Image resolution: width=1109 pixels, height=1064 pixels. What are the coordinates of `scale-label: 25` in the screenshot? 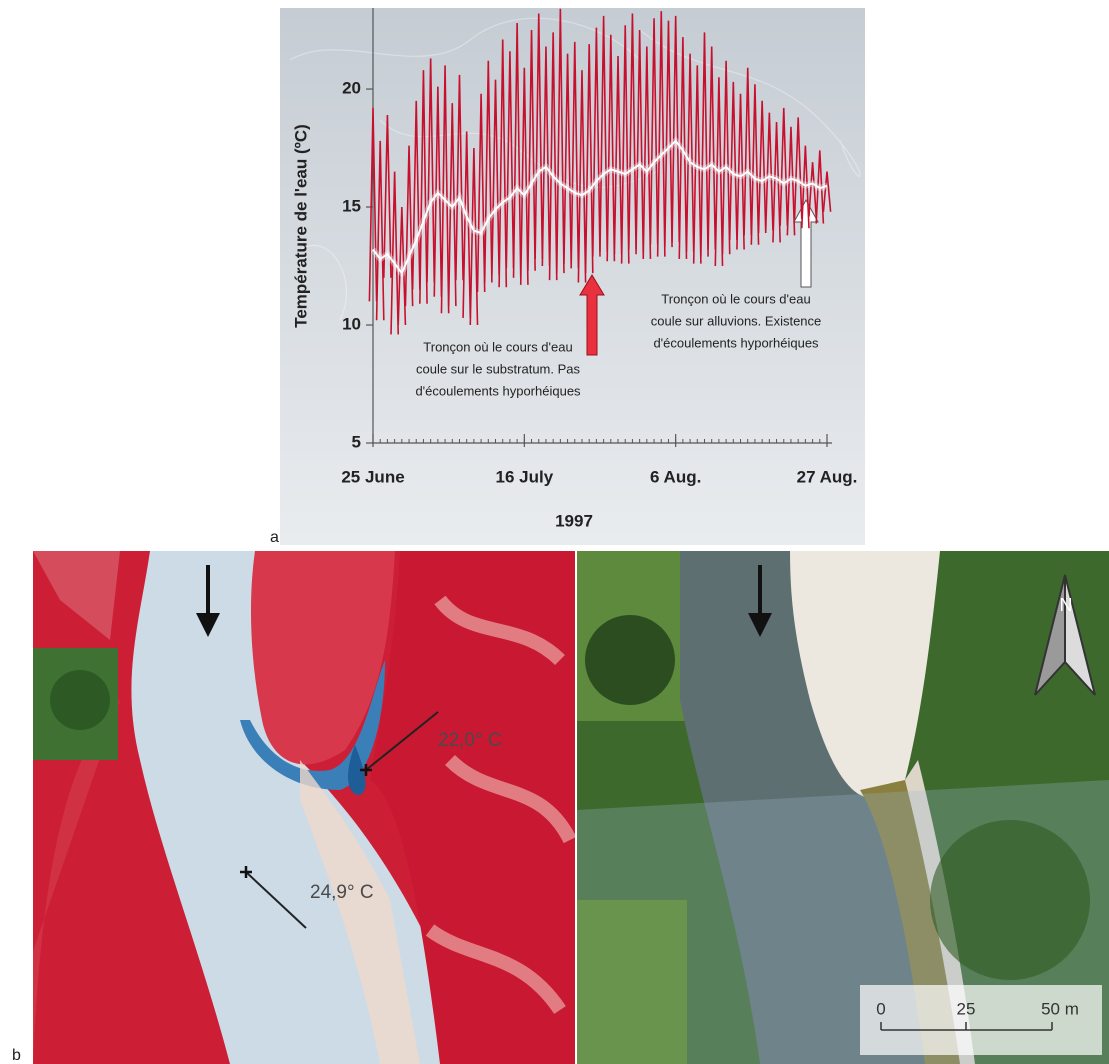 It's located at (966, 1008).